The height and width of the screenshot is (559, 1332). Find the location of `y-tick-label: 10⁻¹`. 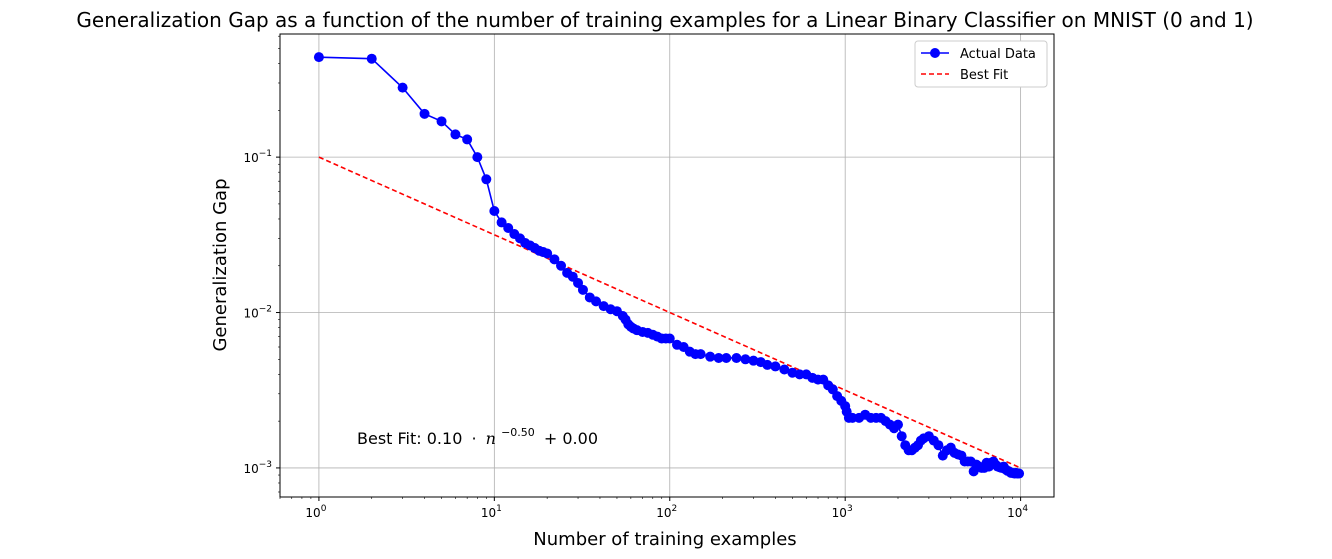

y-tick-label: 10⁻¹ is located at coordinates (257, 157).